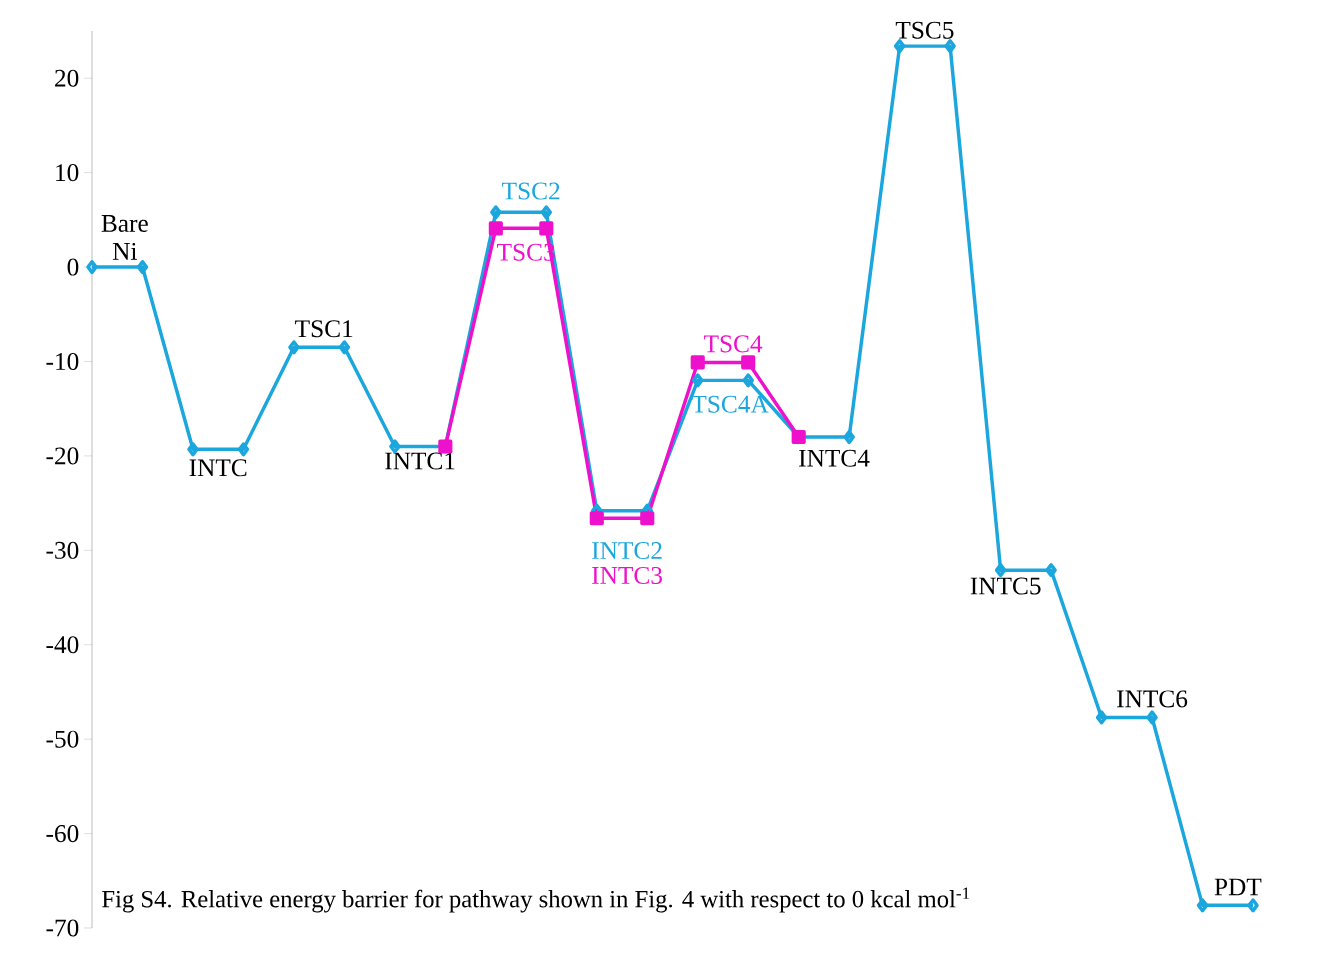 The width and height of the screenshot is (1324, 954). What do you see at coordinates (627, 551) in the screenshot?
I see `annotation: INTC2` at bounding box center [627, 551].